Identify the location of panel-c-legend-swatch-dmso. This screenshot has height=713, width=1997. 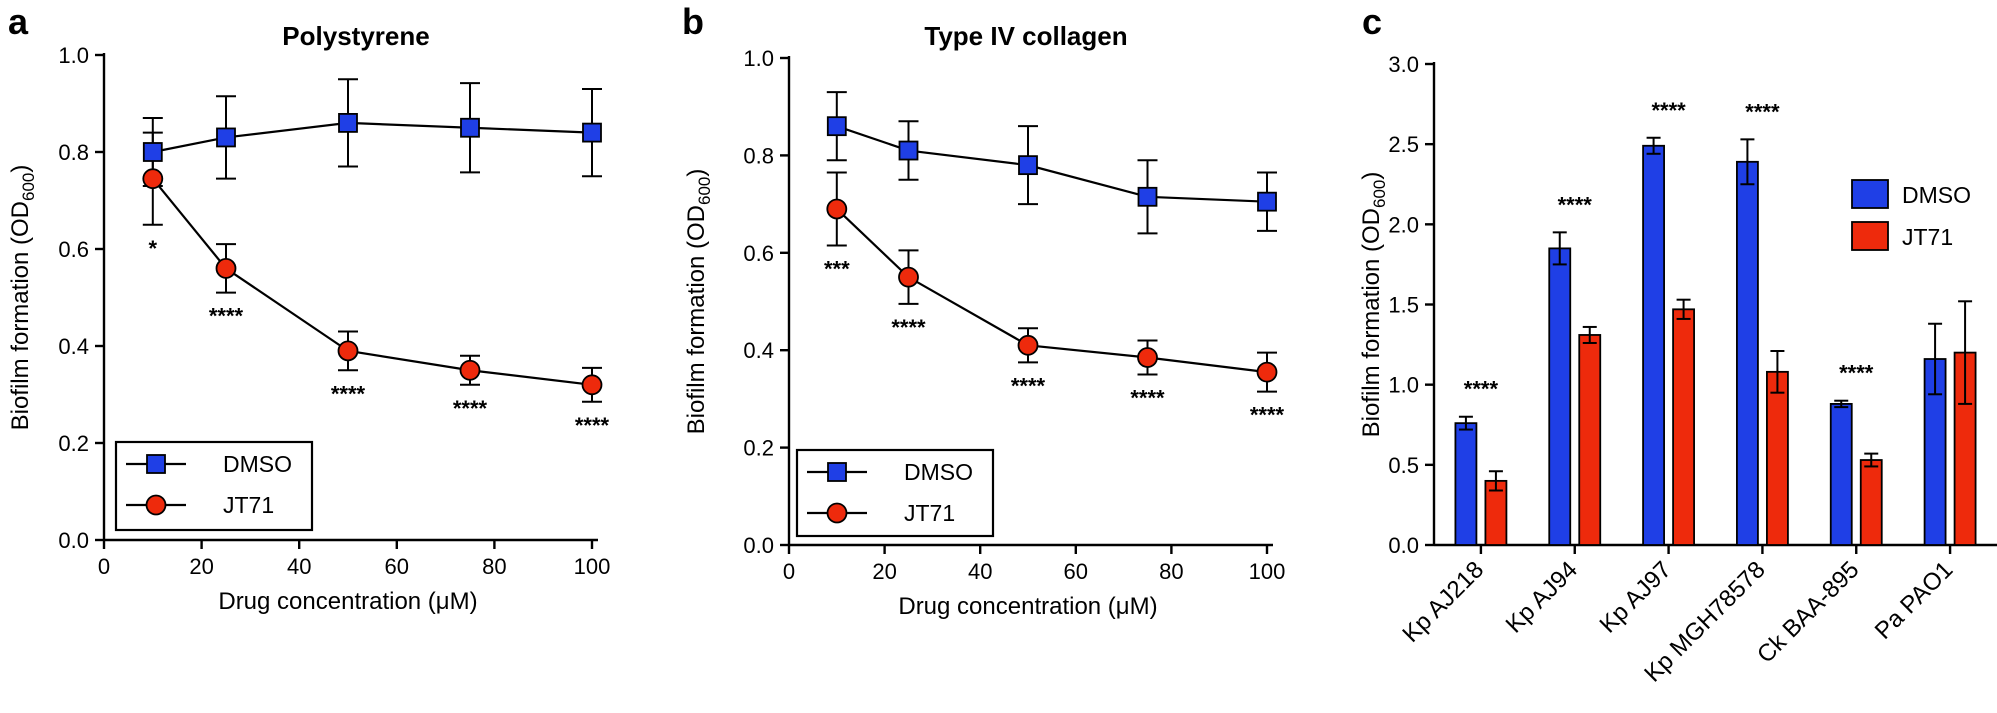
(1870, 194).